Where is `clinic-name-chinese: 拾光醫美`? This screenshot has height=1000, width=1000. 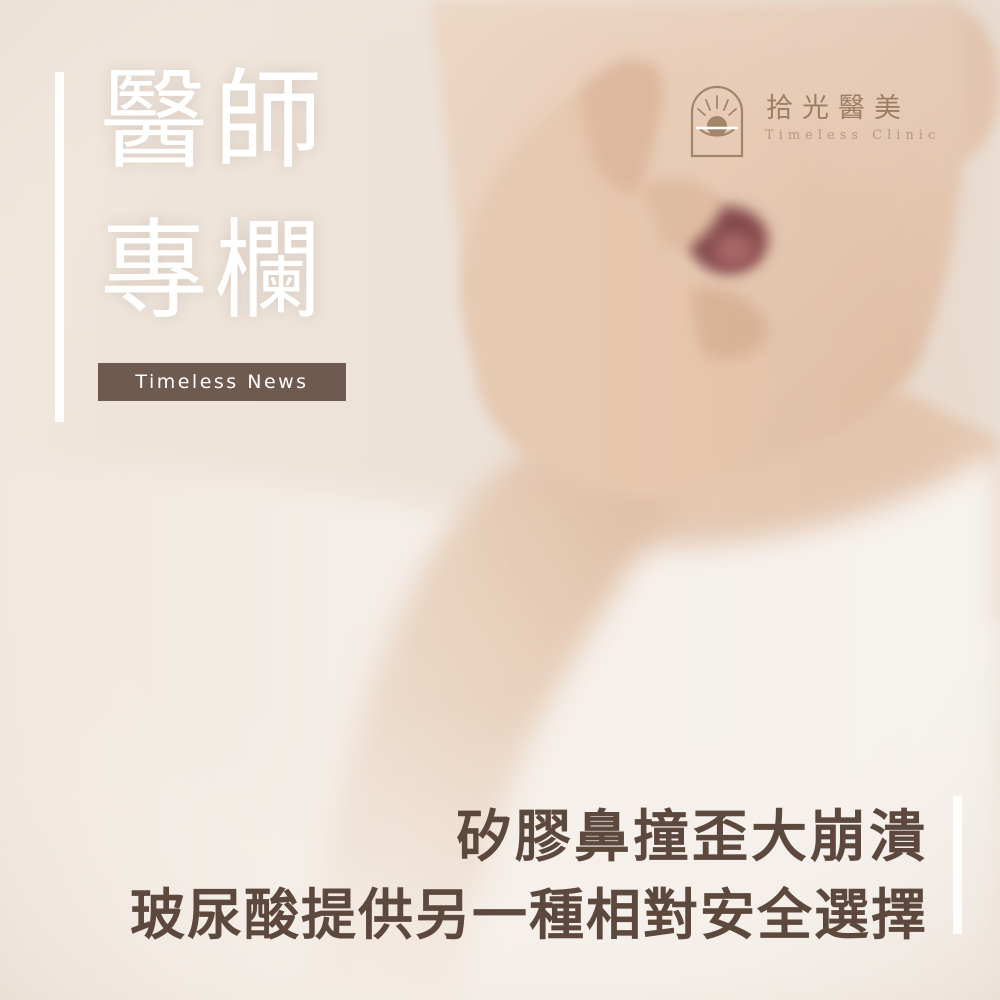 clinic-name-chinese: 拾光醫美 is located at coordinates (838, 108).